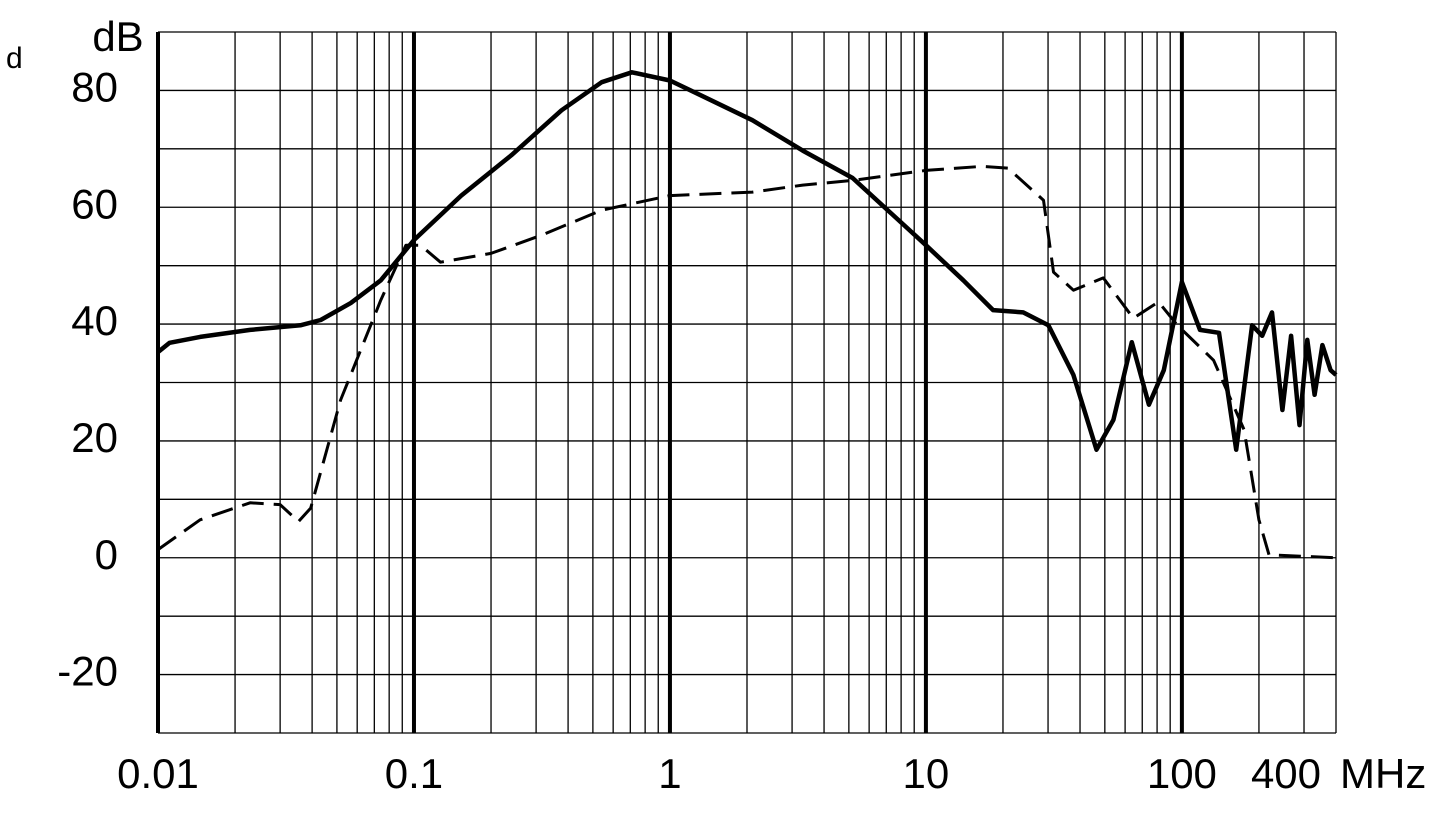  Describe the element at coordinates (87, 671) in the screenshot. I see `y-tick-label: -20` at that location.